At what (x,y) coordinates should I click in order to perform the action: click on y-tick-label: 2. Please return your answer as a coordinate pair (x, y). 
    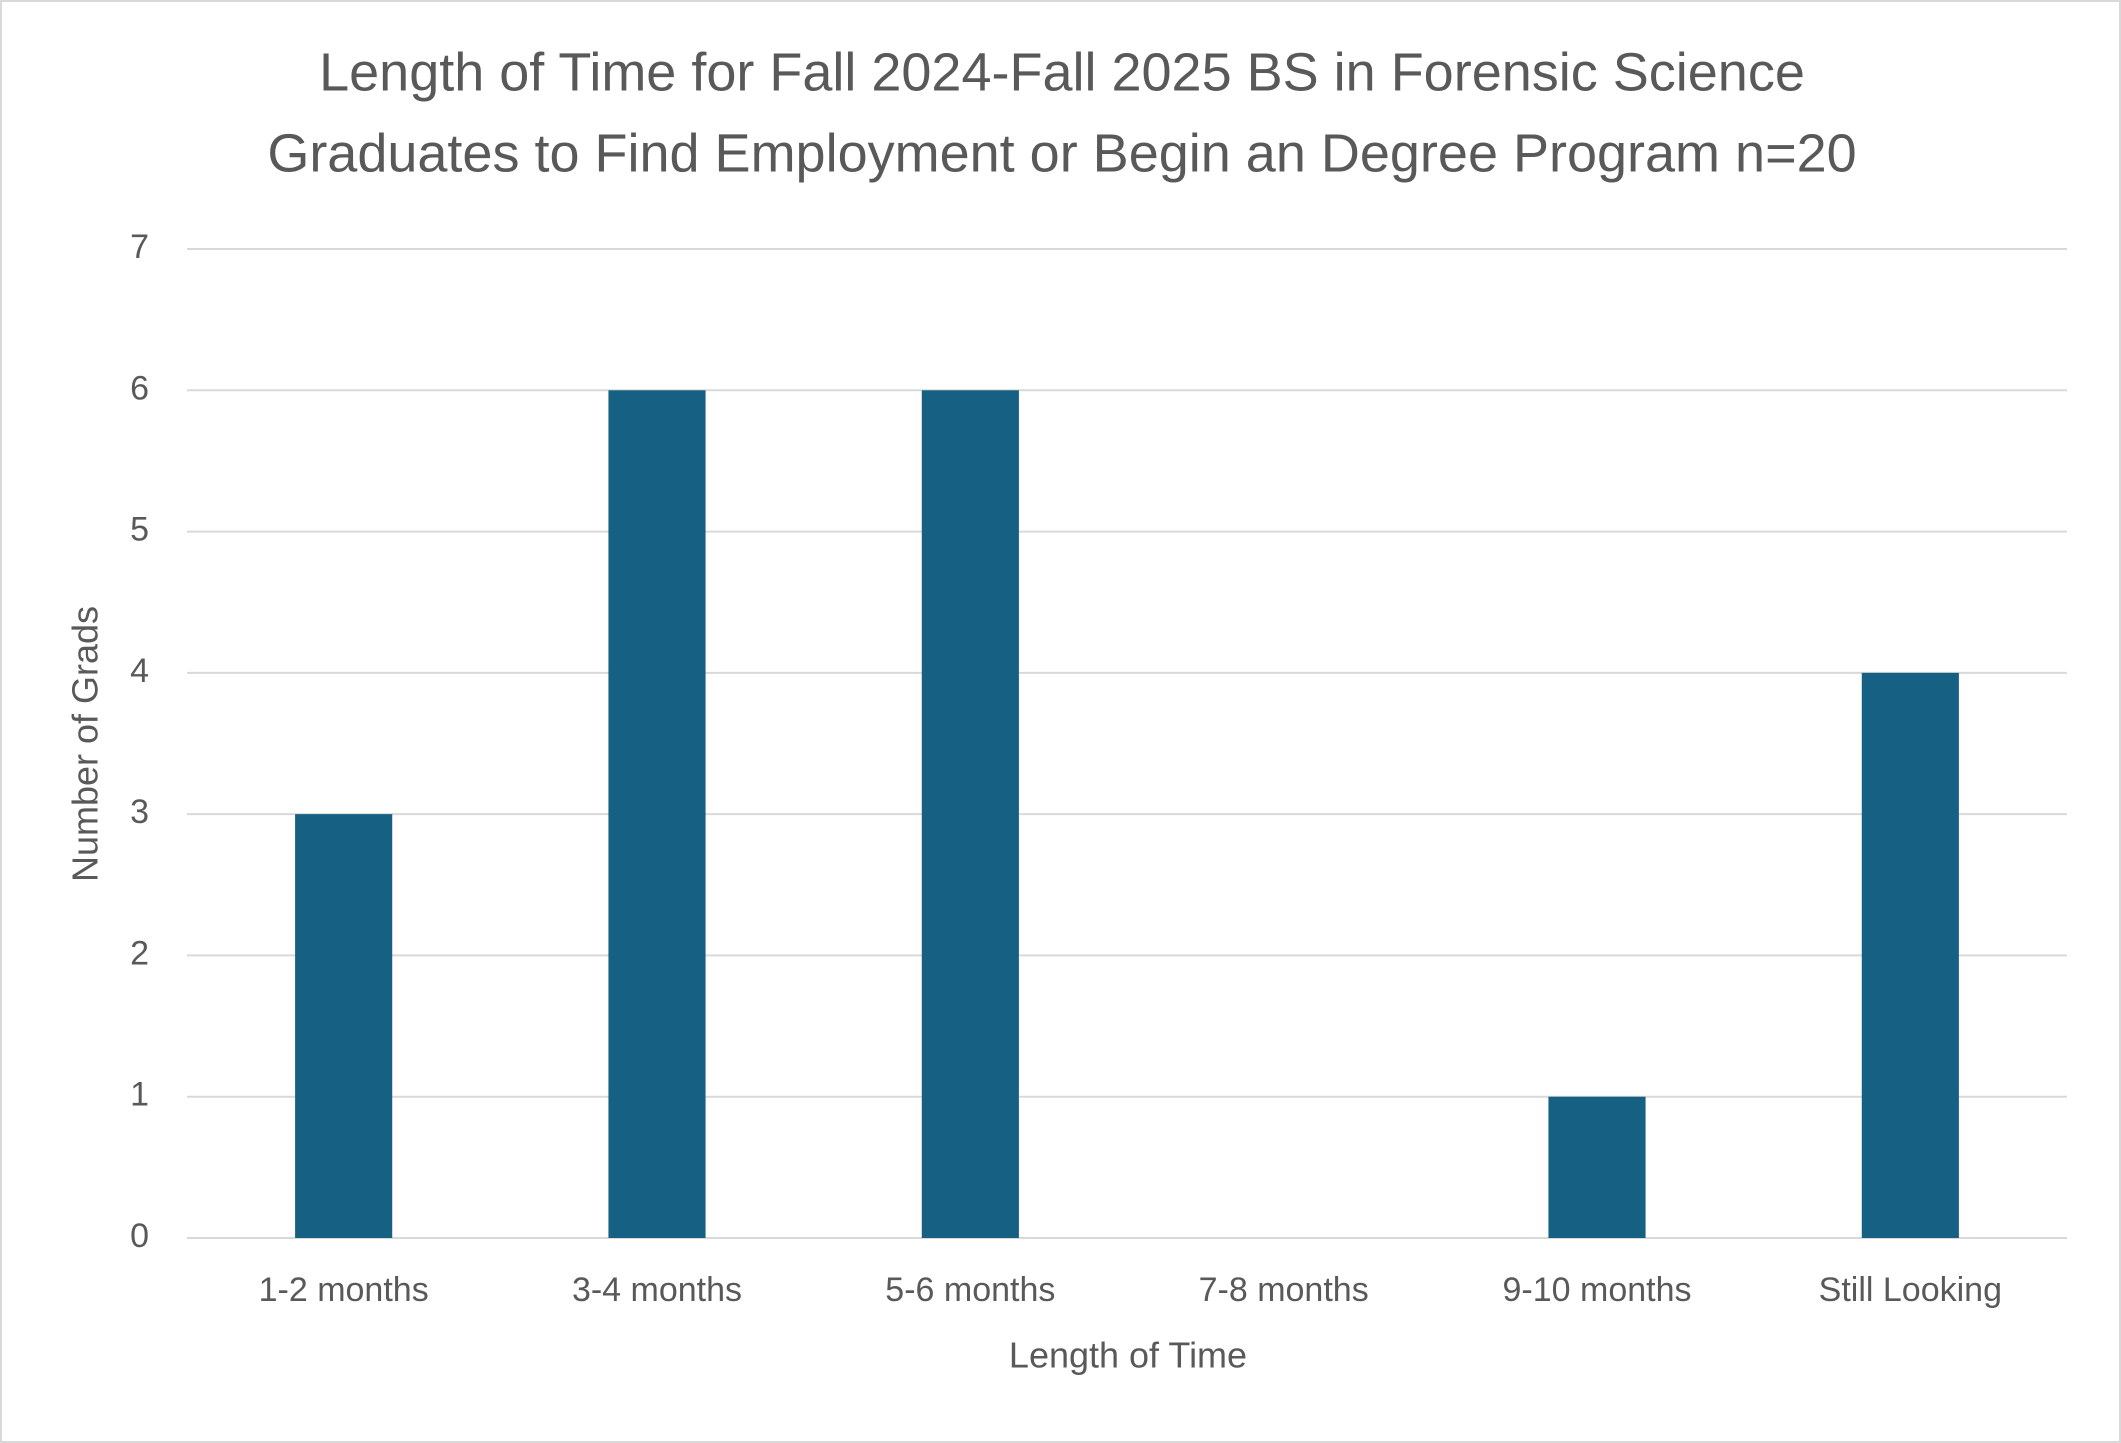
    Looking at the image, I should click on (139, 953).